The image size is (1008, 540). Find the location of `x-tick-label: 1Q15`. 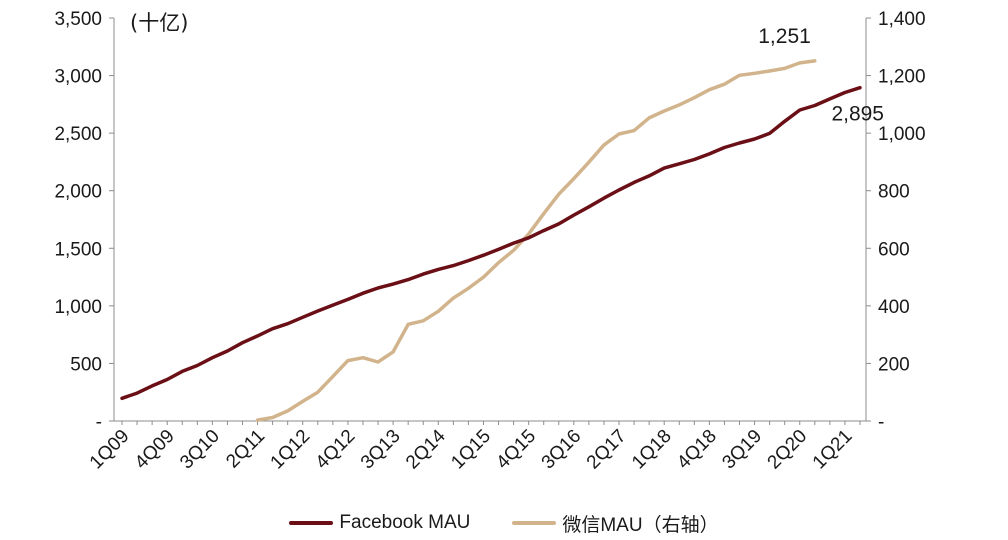

x-tick-label: 1Q15 is located at coordinates (471, 450).